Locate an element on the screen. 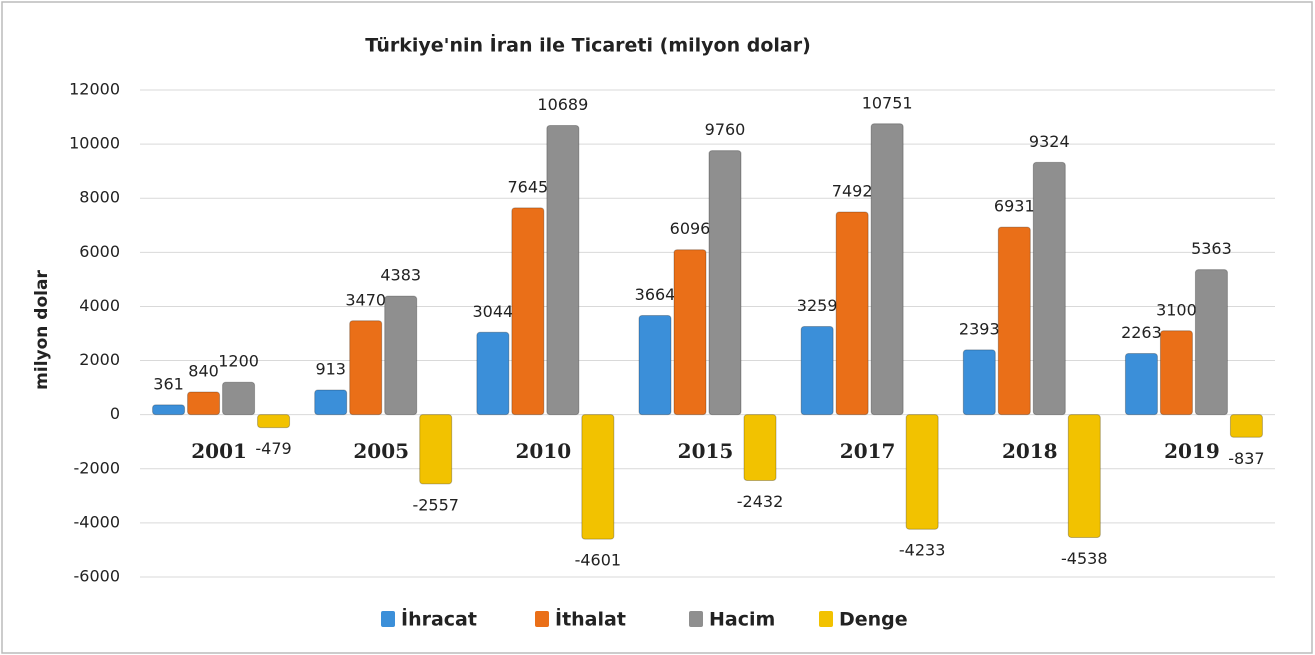 The height and width of the screenshot is (655, 1315). data-label: 5363 is located at coordinates (1211, 248).